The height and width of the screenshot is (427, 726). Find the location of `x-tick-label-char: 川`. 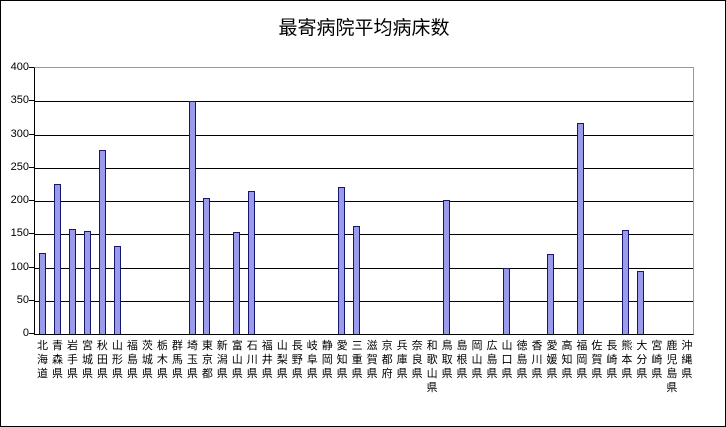

x-tick-label-char: 川 is located at coordinates (537, 360).